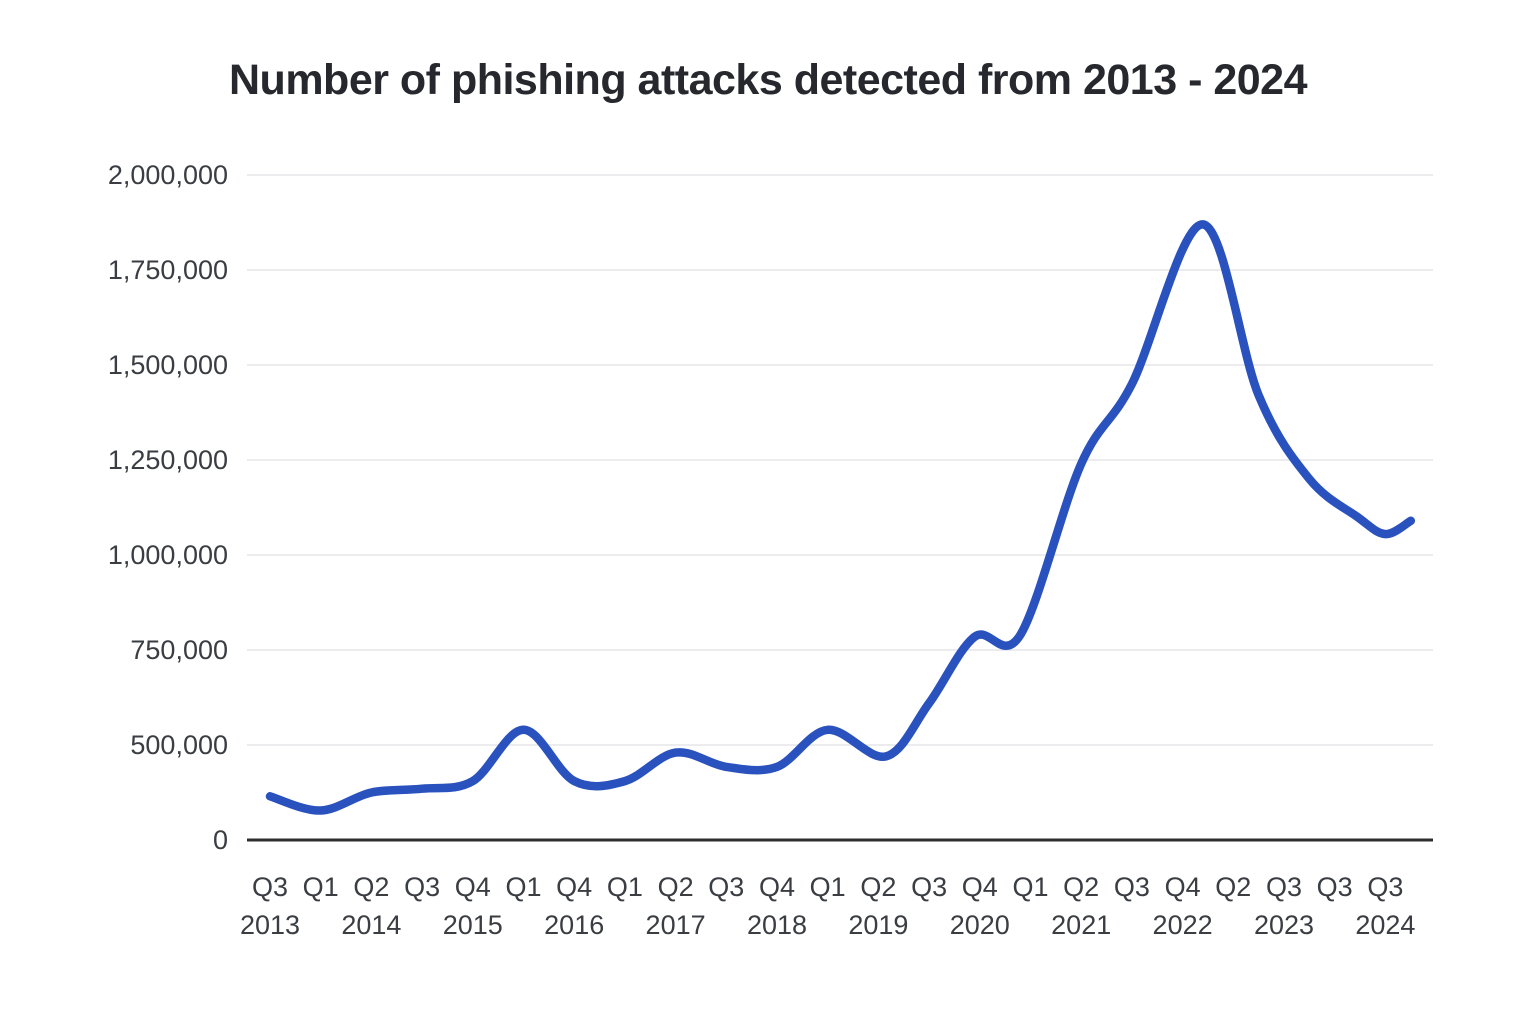  What do you see at coordinates (168, 175) in the screenshot?
I see `y-tick-label: 2,000,000` at bounding box center [168, 175].